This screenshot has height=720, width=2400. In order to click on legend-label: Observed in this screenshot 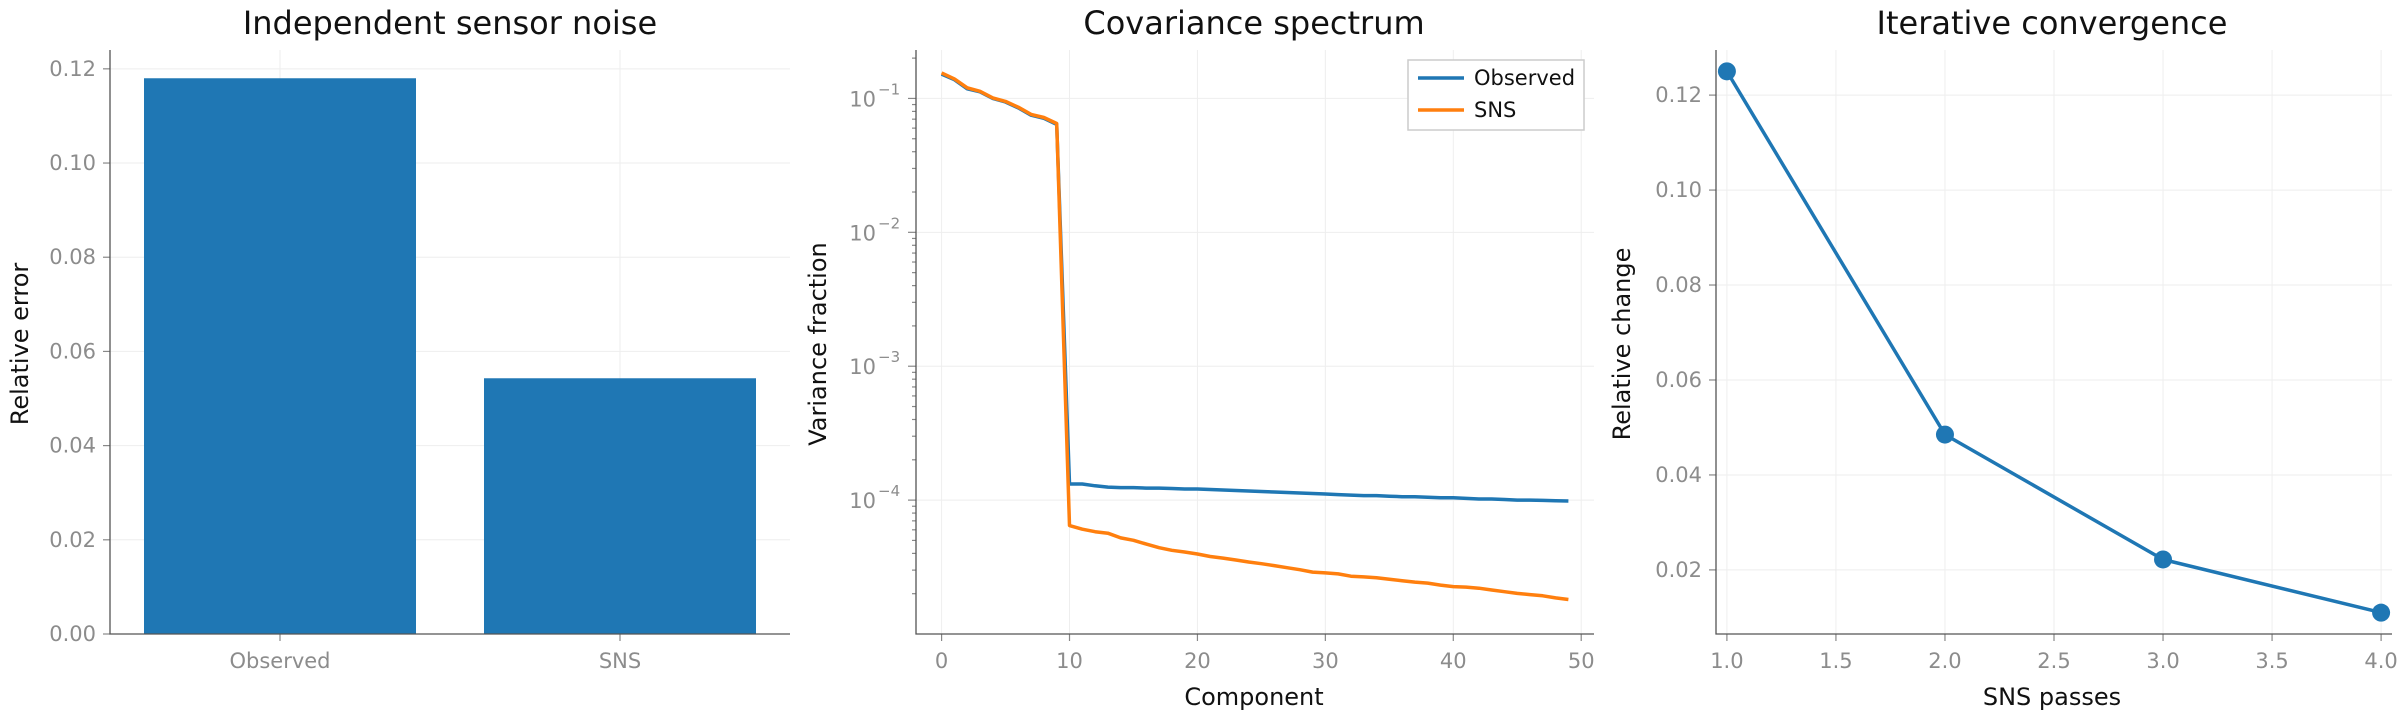, I will do `click(1524, 78)`.